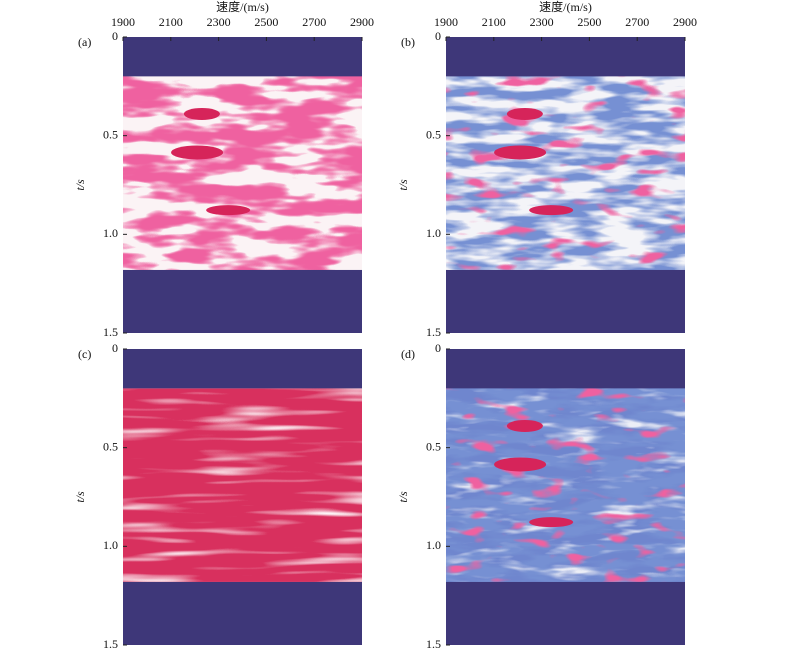 The height and width of the screenshot is (658, 800). Describe the element at coordinates (84, 354) in the screenshot. I see `panel-label: (c)` at that location.